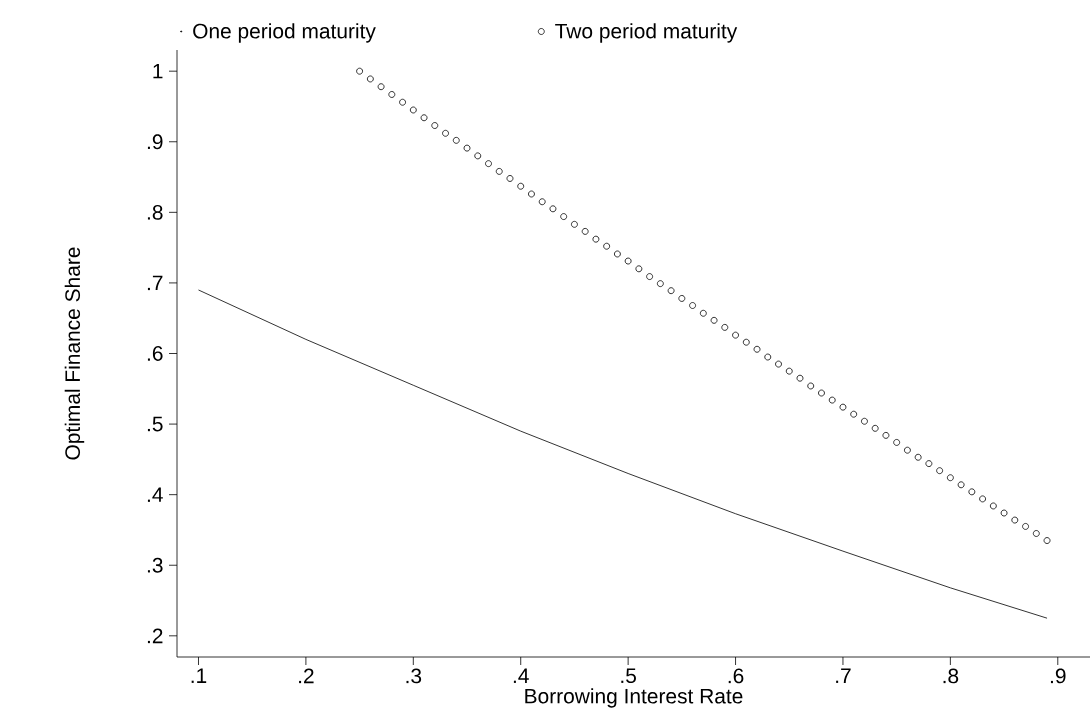  Describe the element at coordinates (155, 212) in the screenshot. I see `y-tick-label: .8` at that location.